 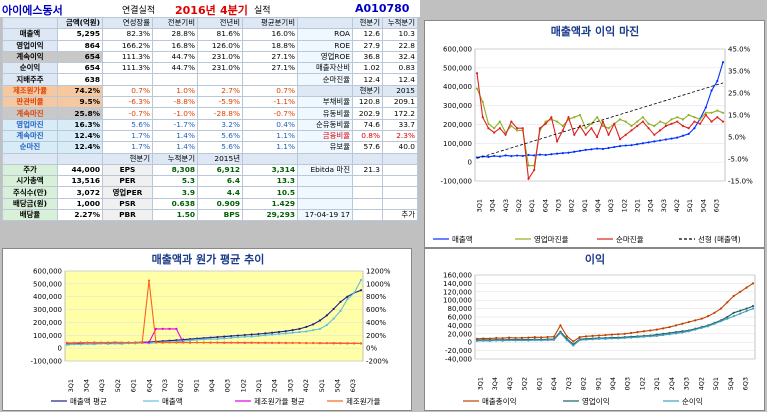 I want to click on table-cell: 배당금(원), so click(x=30, y=204).